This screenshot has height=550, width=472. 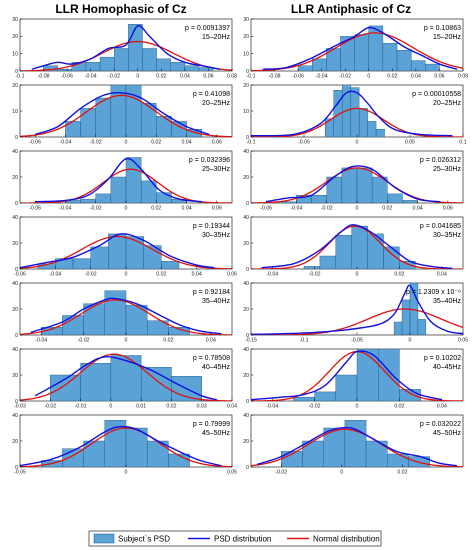 What do you see at coordinates (242, 539) in the screenshot?
I see `legend-label-psd-distribution: PSD distribution` at bounding box center [242, 539].